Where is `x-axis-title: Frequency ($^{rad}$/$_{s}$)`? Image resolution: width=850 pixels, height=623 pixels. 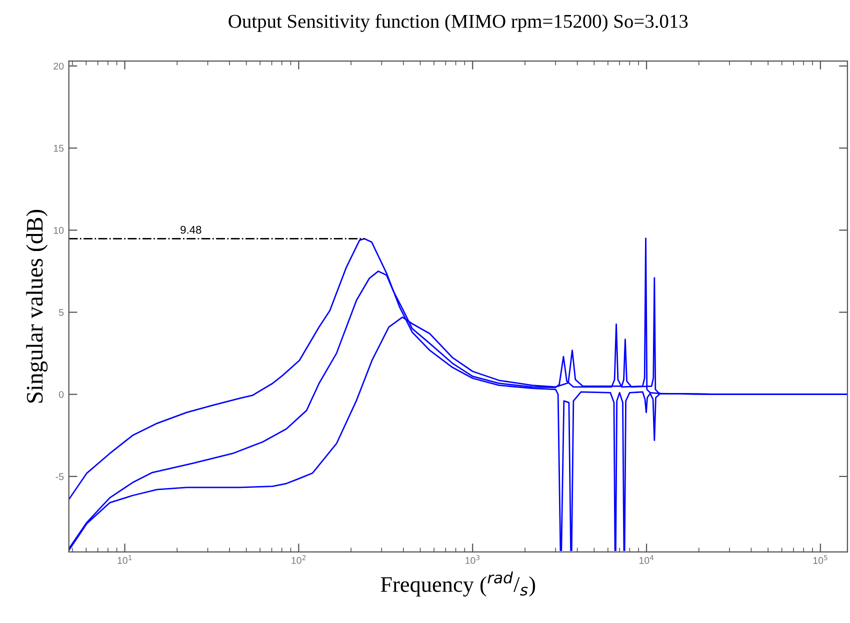
x-axis-title: Frequency ($^{rad}$/$_{s}$) is located at coordinates (458, 584).